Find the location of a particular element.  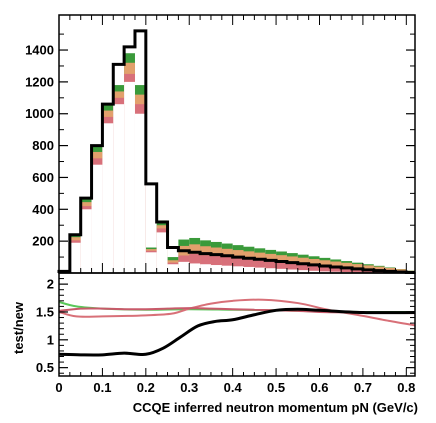

x-tick-label: 0.1 is located at coordinates (102, 387).